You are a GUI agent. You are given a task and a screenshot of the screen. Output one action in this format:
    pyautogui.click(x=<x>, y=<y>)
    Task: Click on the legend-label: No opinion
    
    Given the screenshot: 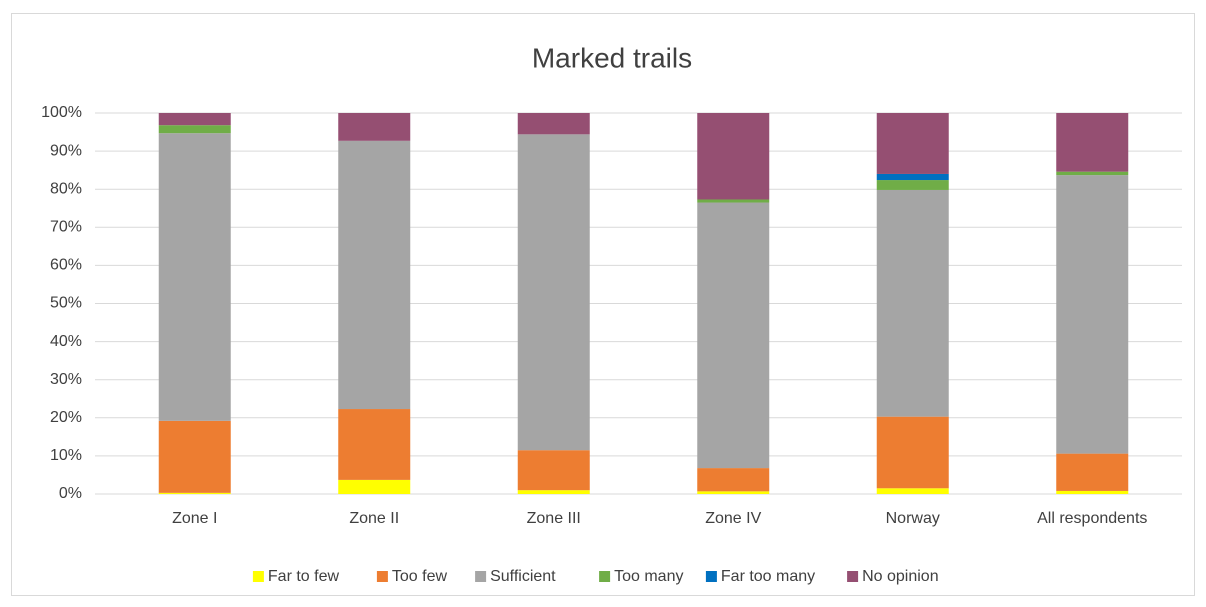 What is the action you would take?
    pyautogui.click(x=900, y=576)
    